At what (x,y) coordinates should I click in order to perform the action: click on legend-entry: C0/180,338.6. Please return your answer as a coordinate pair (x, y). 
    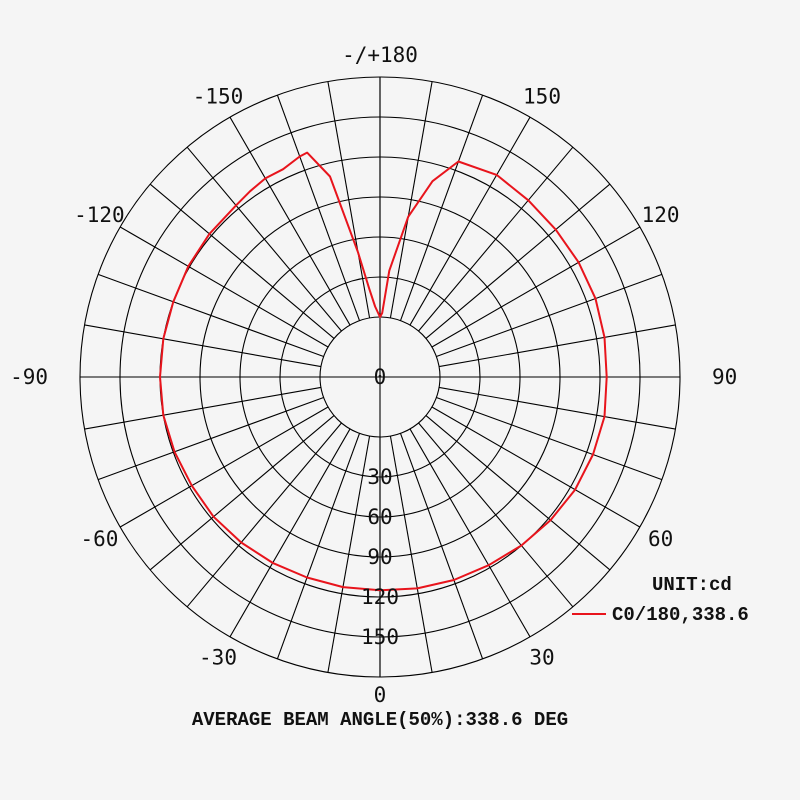
    Looking at the image, I should click on (680, 615).